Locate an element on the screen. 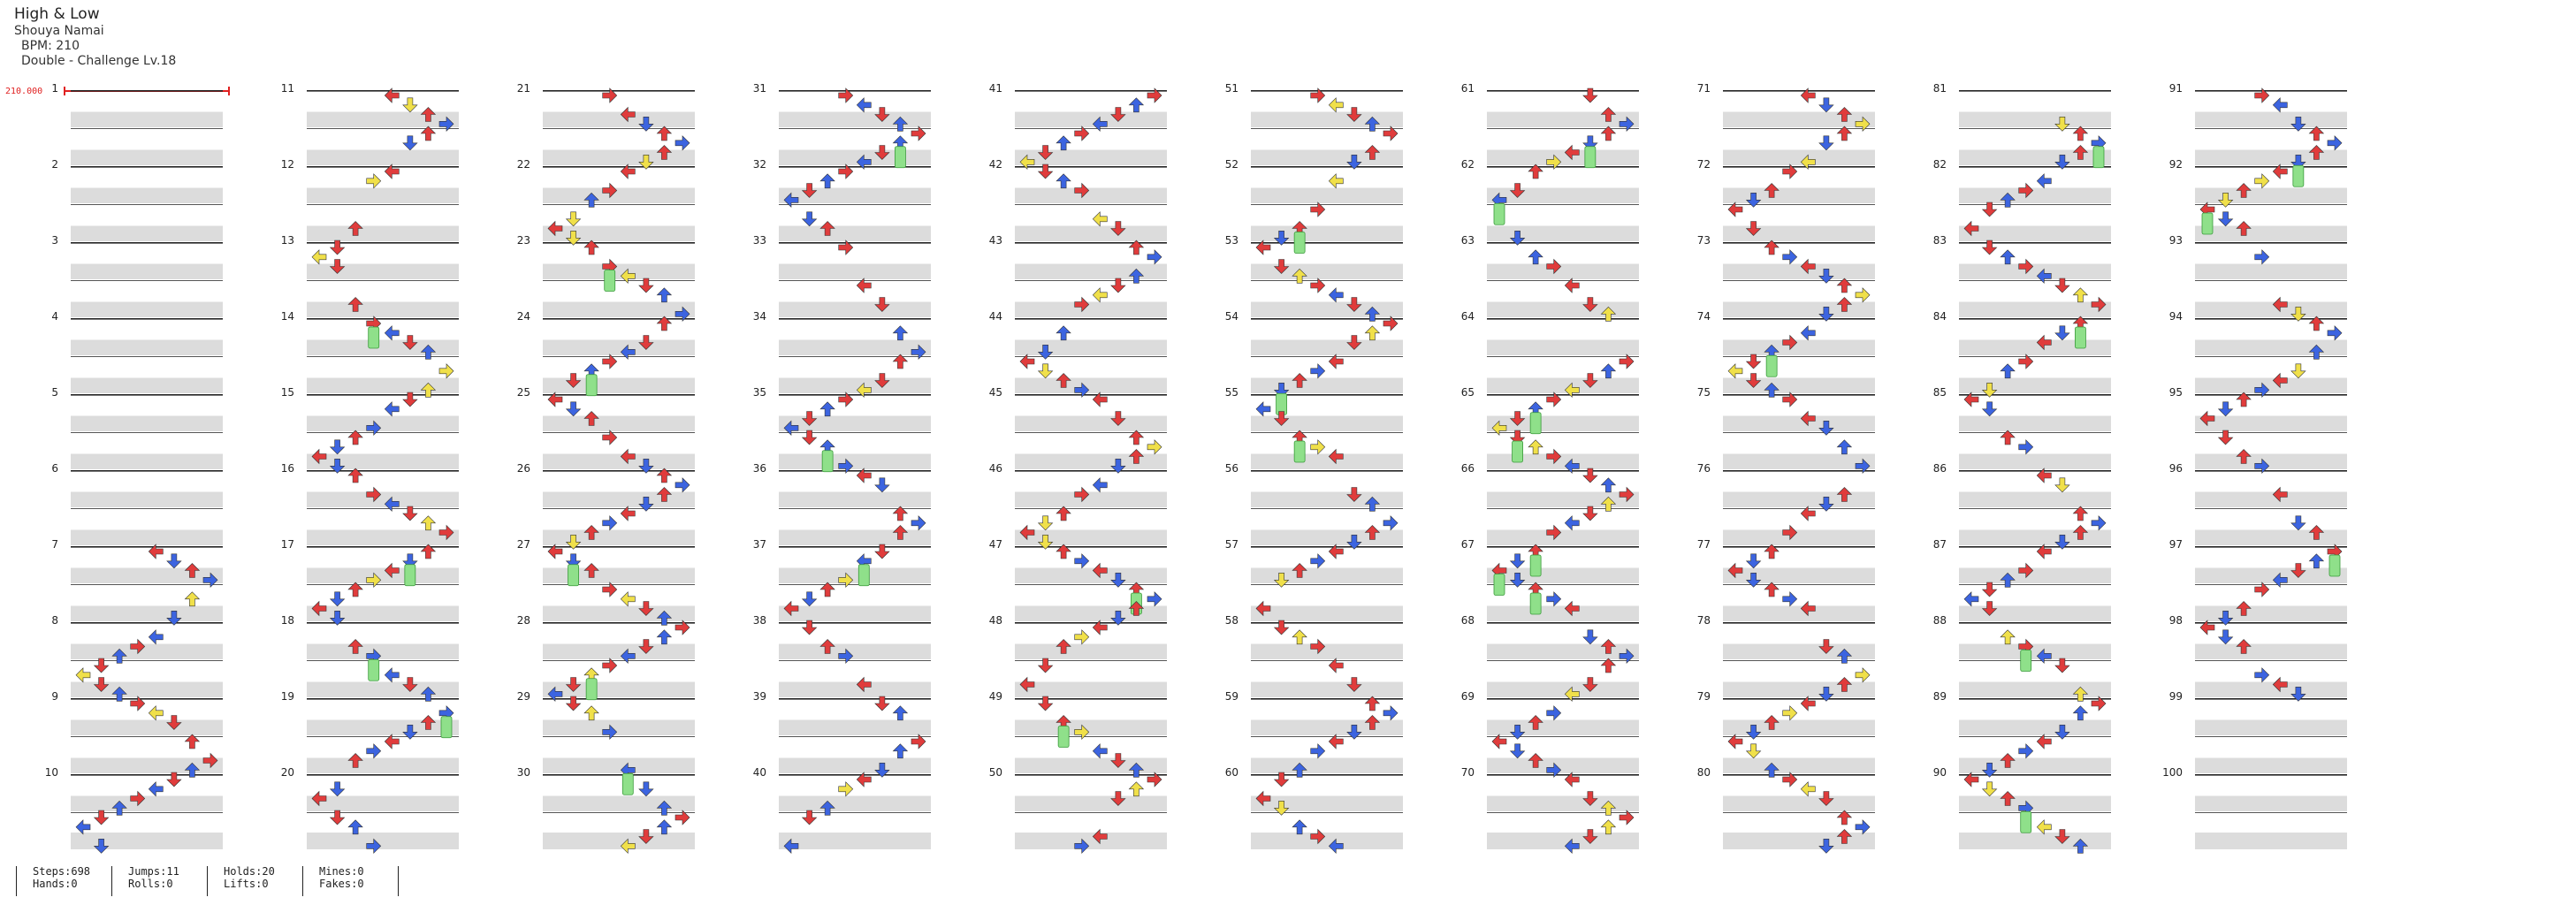 The height and width of the screenshot is (905, 2576). measure-number: 36 is located at coordinates (759, 469).